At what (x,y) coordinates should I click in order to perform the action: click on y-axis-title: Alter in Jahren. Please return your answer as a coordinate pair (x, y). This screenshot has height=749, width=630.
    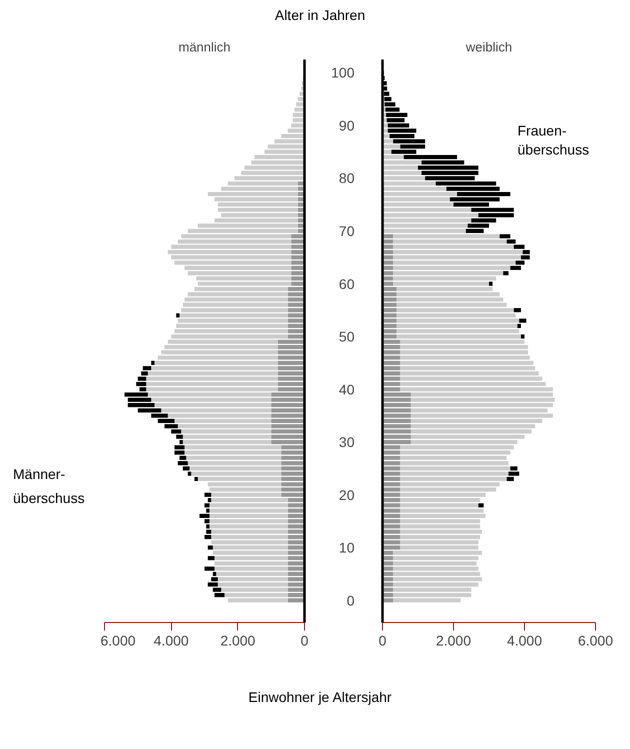
    Looking at the image, I should click on (320, 15).